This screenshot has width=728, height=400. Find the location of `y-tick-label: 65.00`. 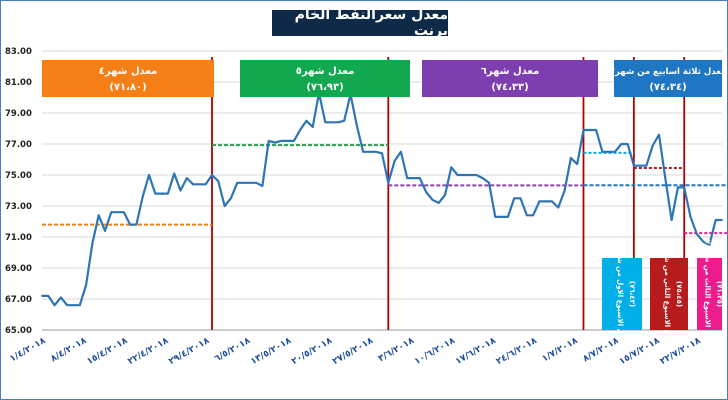

y-tick-label: 65.00 is located at coordinates (18, 331).